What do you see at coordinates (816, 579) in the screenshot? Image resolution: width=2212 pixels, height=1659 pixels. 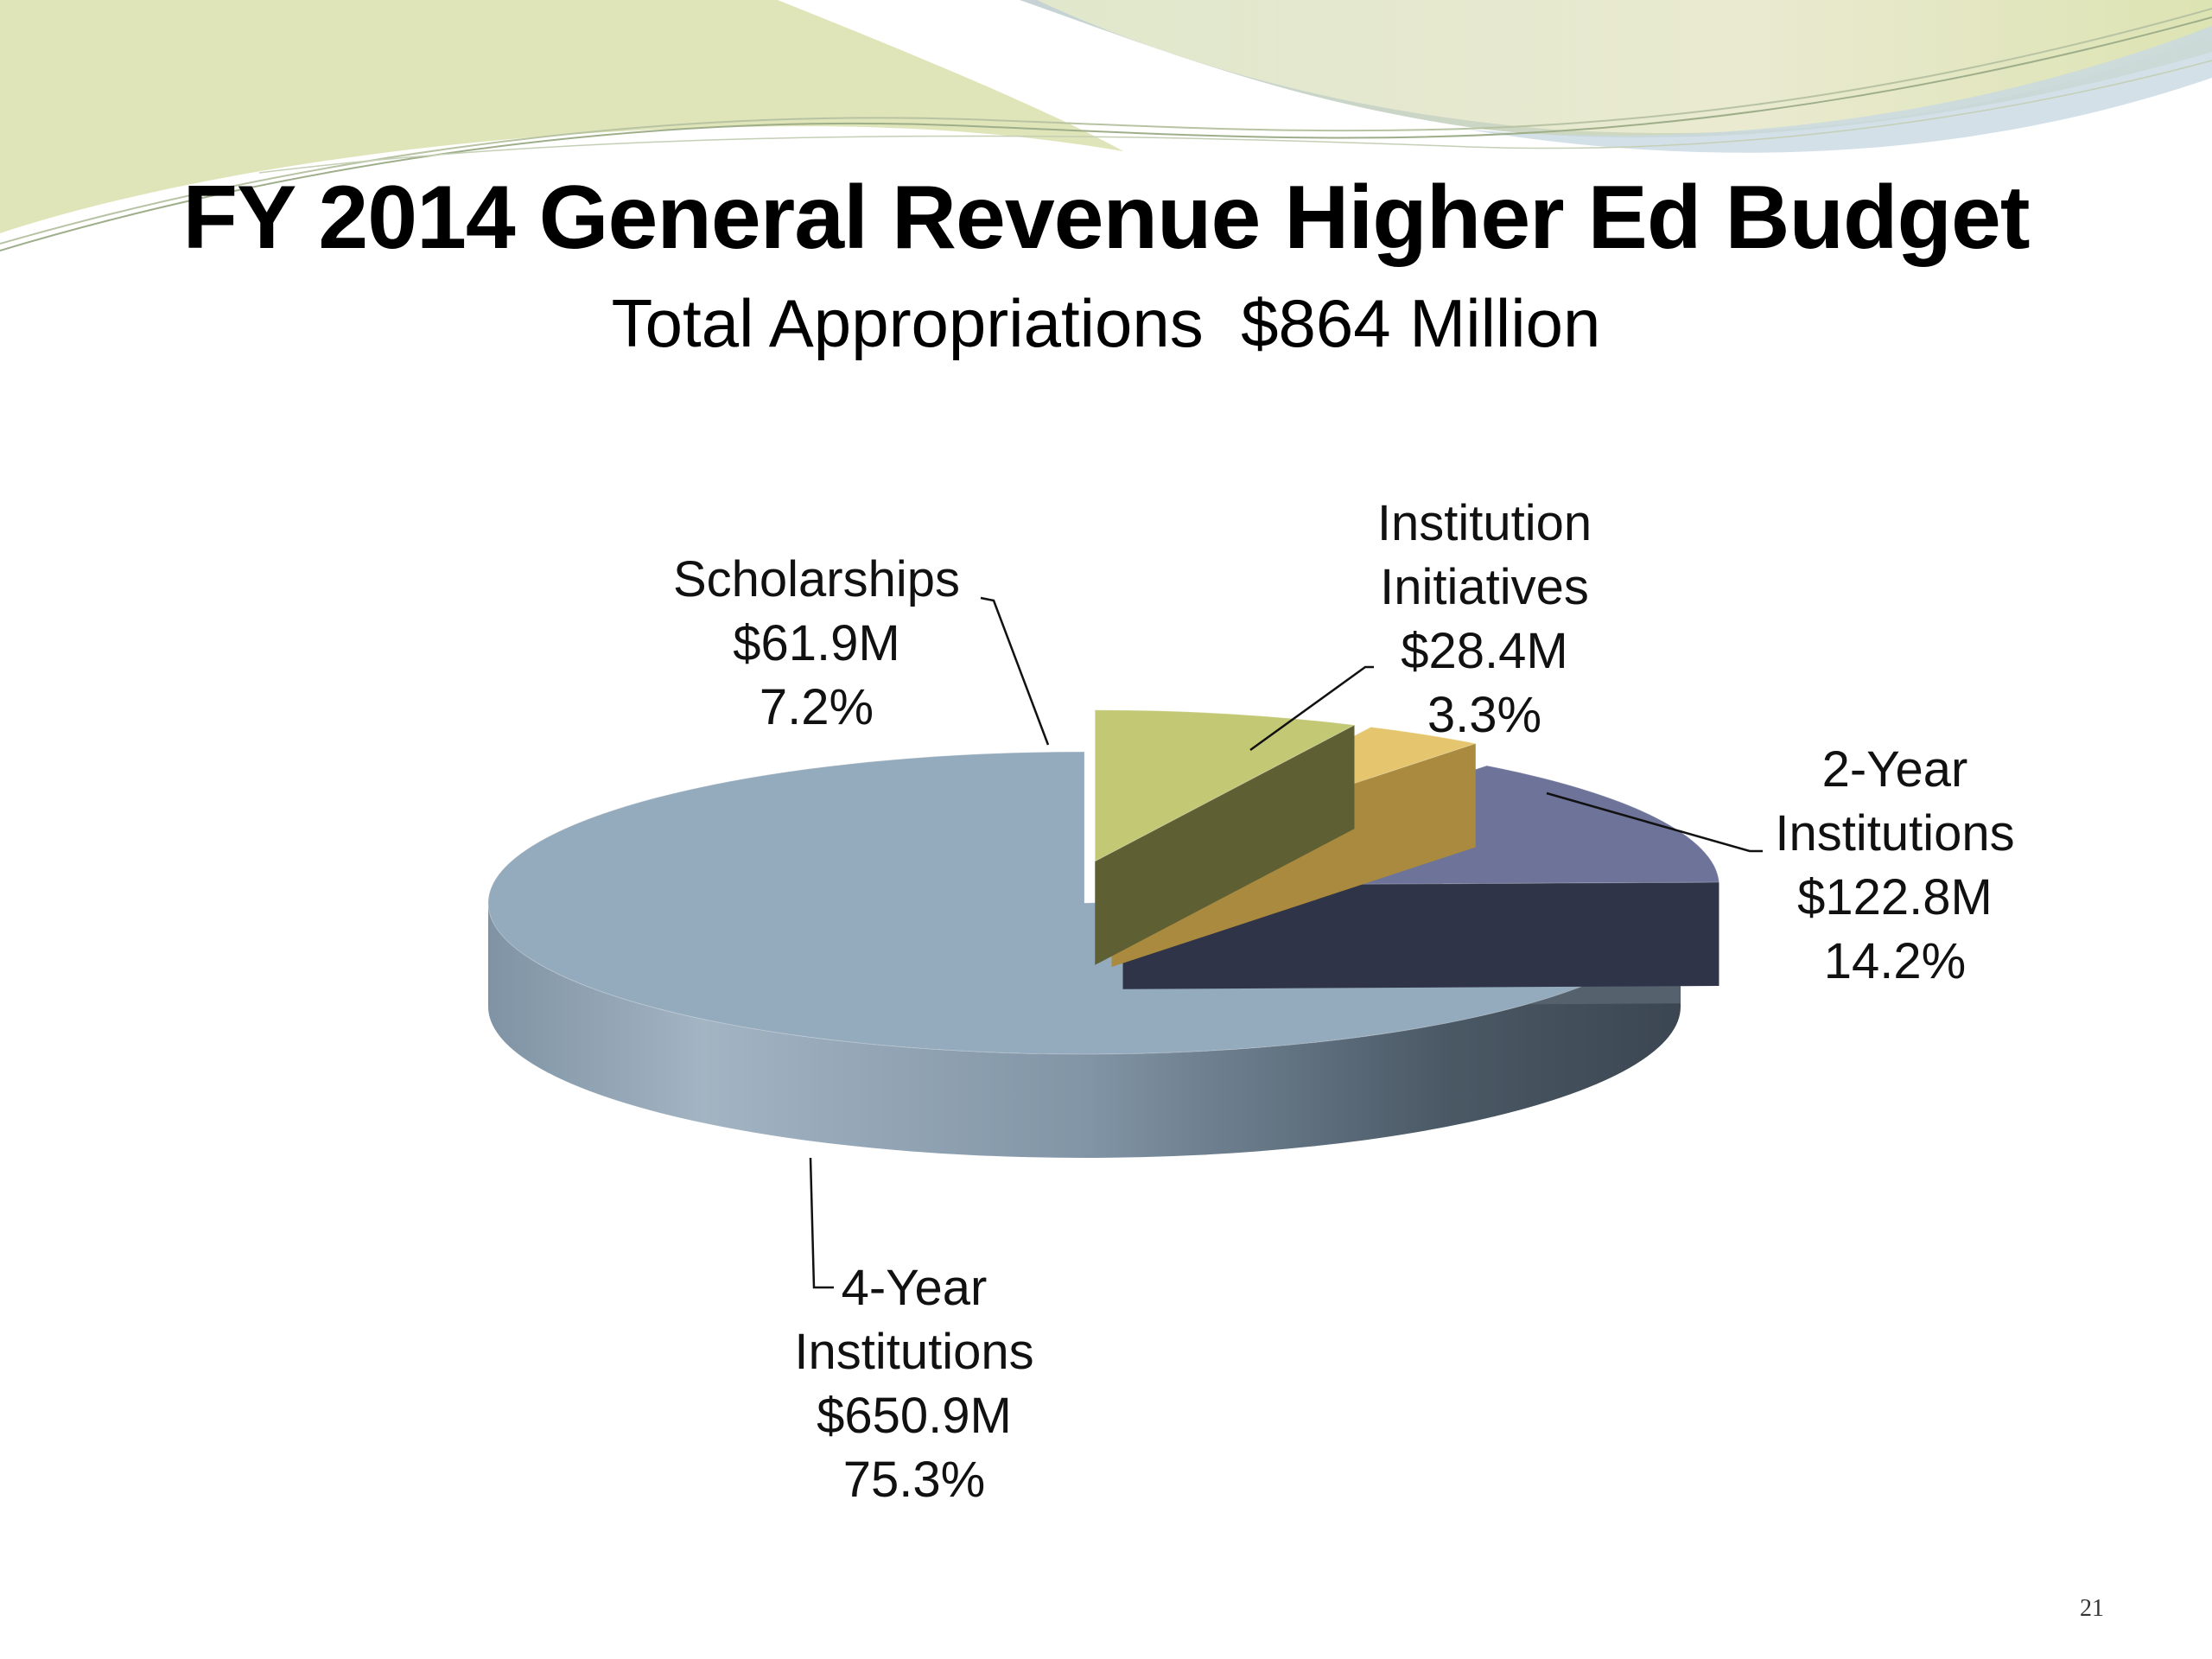 I see `data-label-line: Scholarships` at bounding box center [816, 579].